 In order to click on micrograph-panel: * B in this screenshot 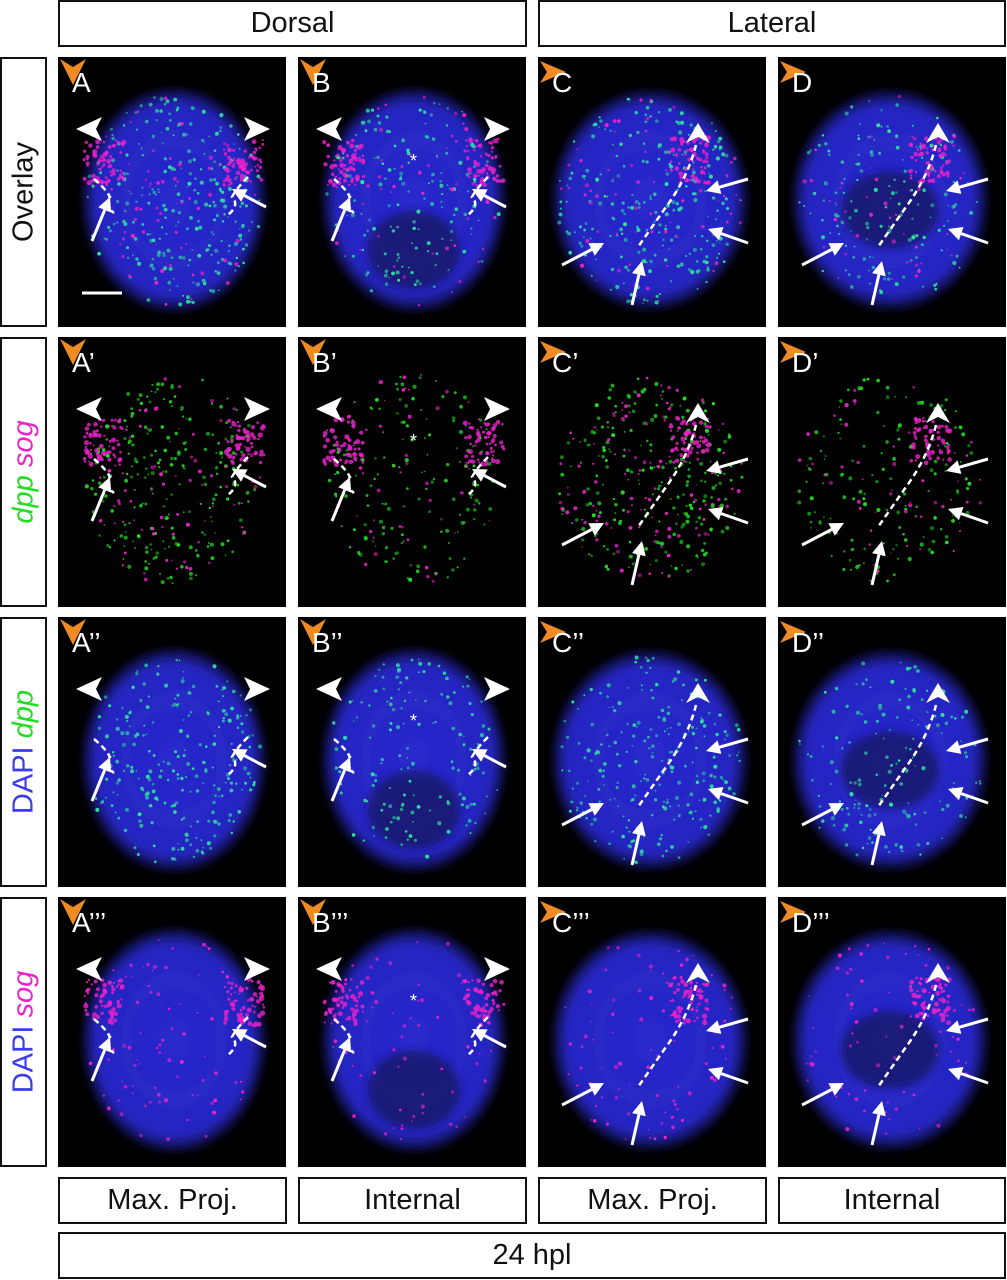, I will do `click(412, 192)`.